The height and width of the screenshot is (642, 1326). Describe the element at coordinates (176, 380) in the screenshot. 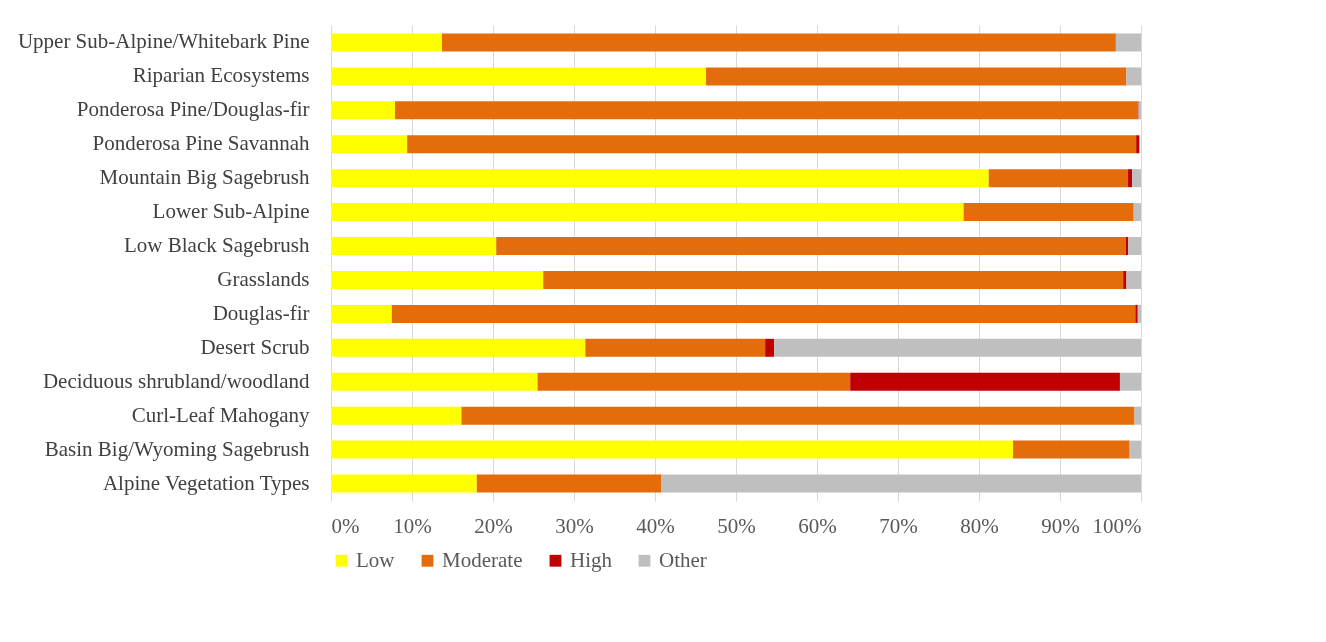

I see `y-tick-label: Deciduous shrubland/woodland` at that location.